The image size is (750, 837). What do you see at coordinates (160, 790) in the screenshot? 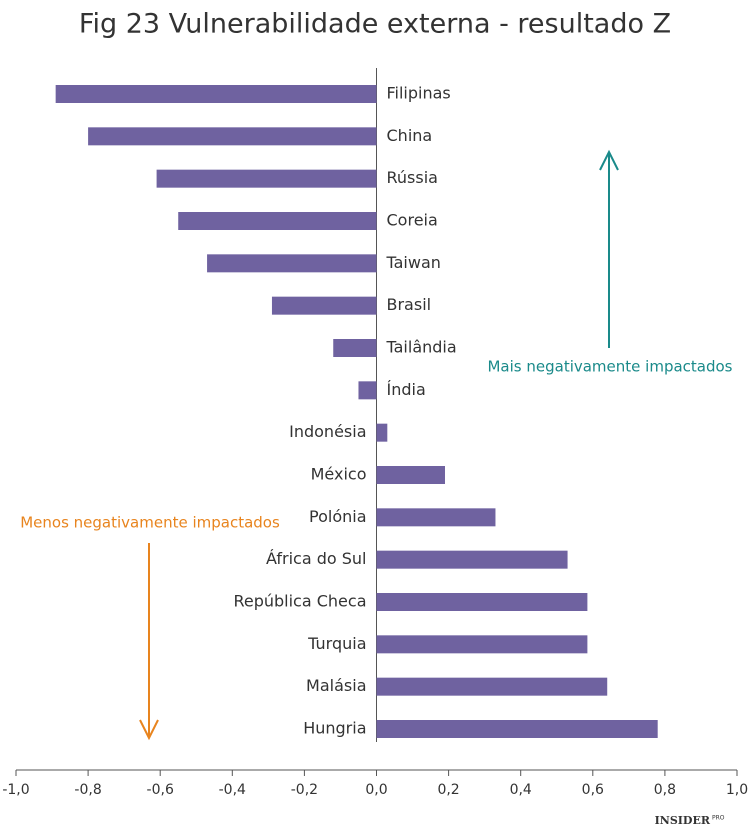
I see `x-tick-label: -0,6` at bounding box center [160, 790].